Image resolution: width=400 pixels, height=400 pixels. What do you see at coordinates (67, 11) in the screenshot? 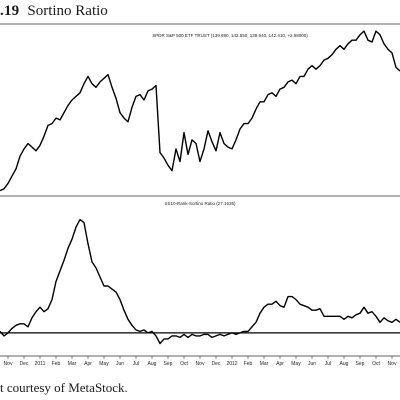
I see `figure-title: Sortino Ratio` at bounding box center [67, 11].